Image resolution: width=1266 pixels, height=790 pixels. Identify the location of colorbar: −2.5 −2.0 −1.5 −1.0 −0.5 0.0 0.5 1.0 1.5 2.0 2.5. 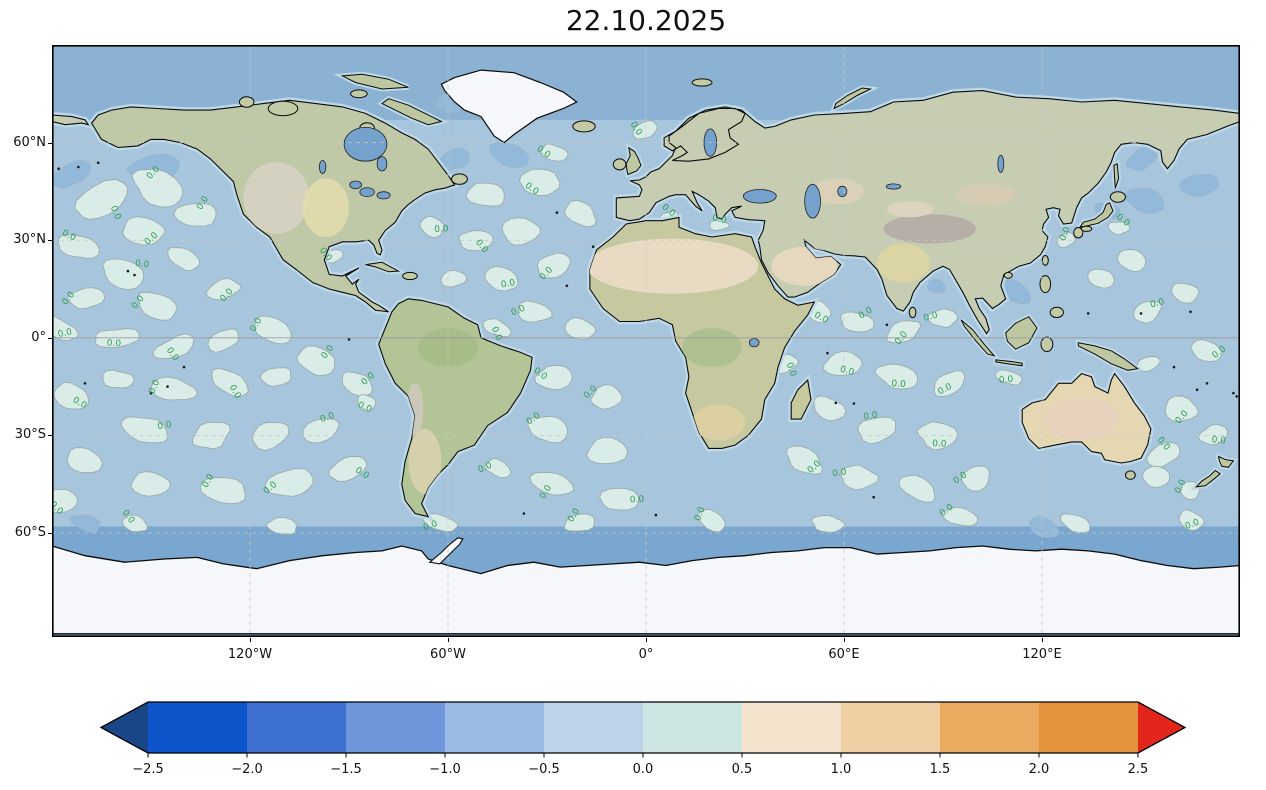
(633, 742).